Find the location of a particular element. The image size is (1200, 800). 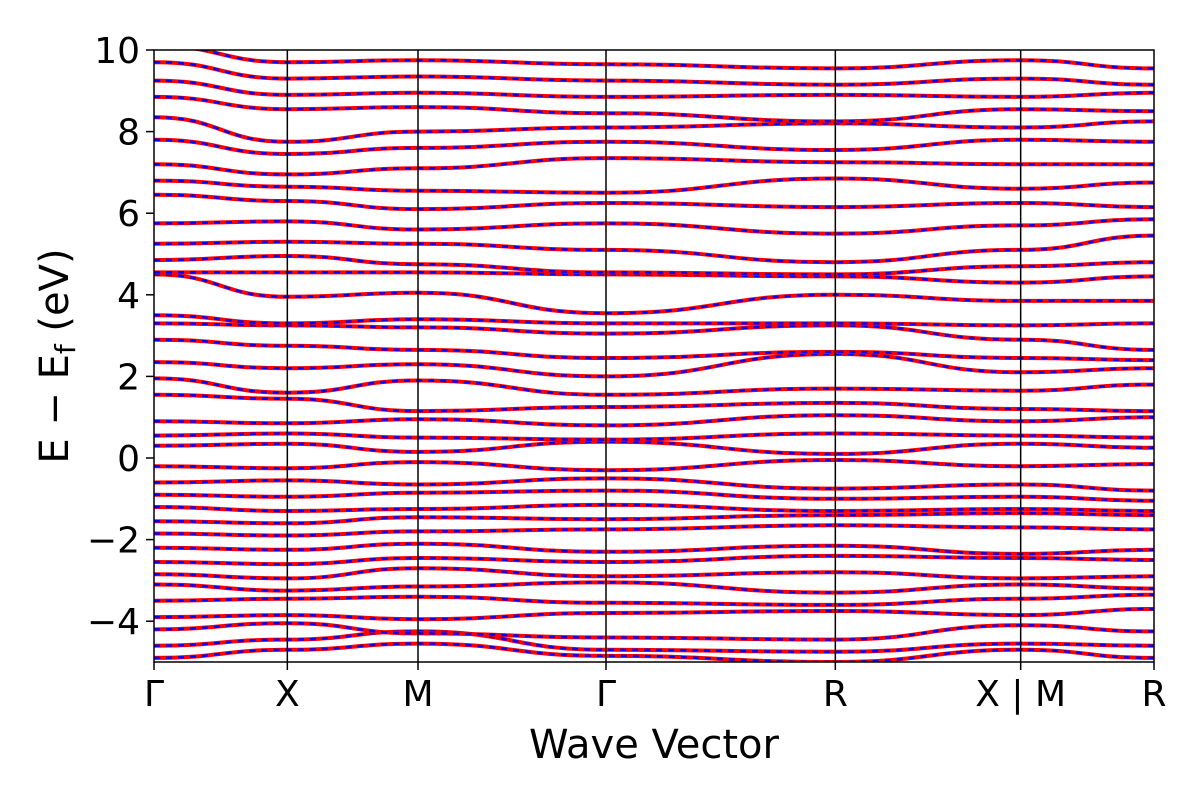

x-axis: Γ X M Γ R X | M R is located at coordinates (655, 688).